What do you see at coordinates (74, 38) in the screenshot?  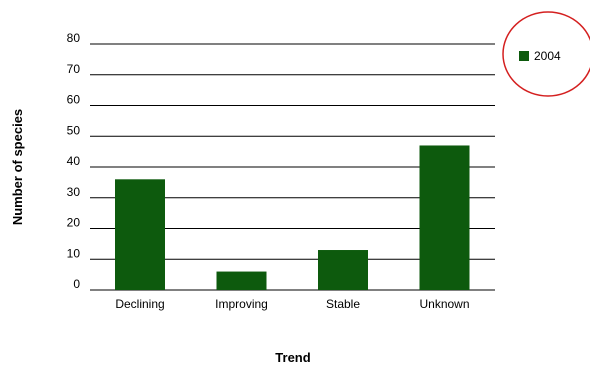 I see `y-tick-label: 80` at bounding box center [74, 38].